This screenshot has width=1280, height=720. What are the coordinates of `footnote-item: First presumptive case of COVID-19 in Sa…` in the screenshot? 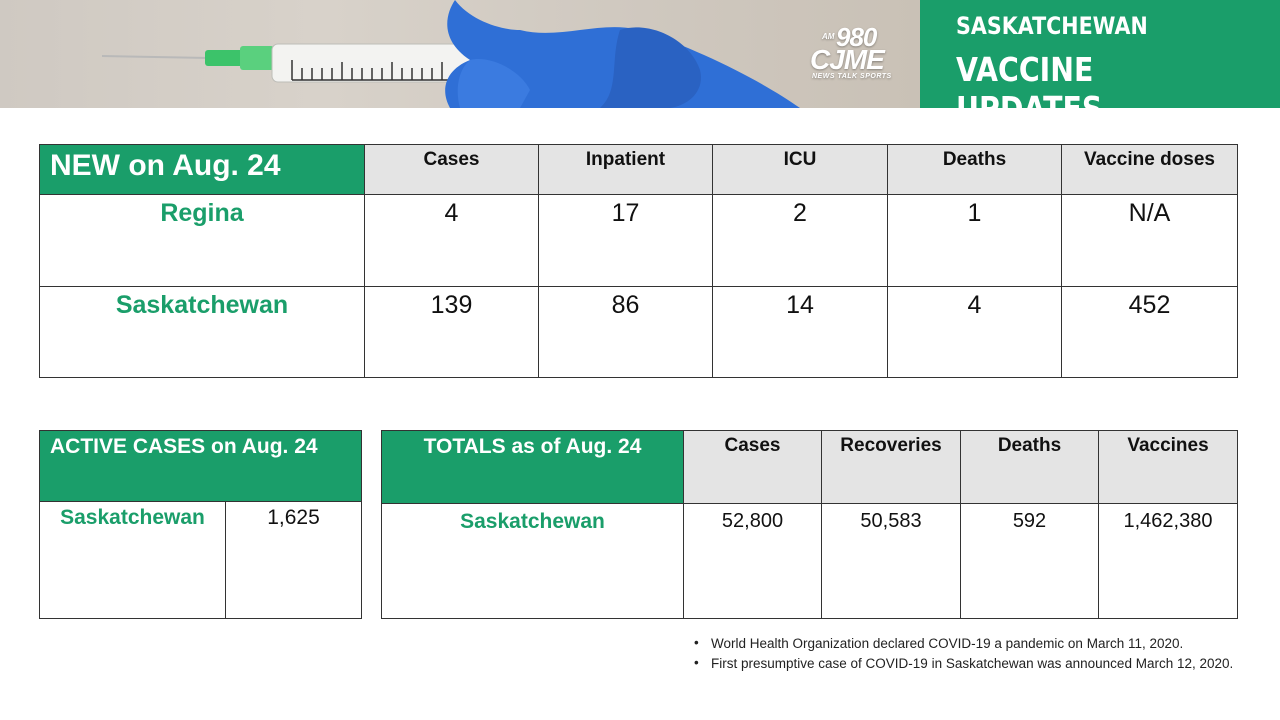 It's located at (966, 663).